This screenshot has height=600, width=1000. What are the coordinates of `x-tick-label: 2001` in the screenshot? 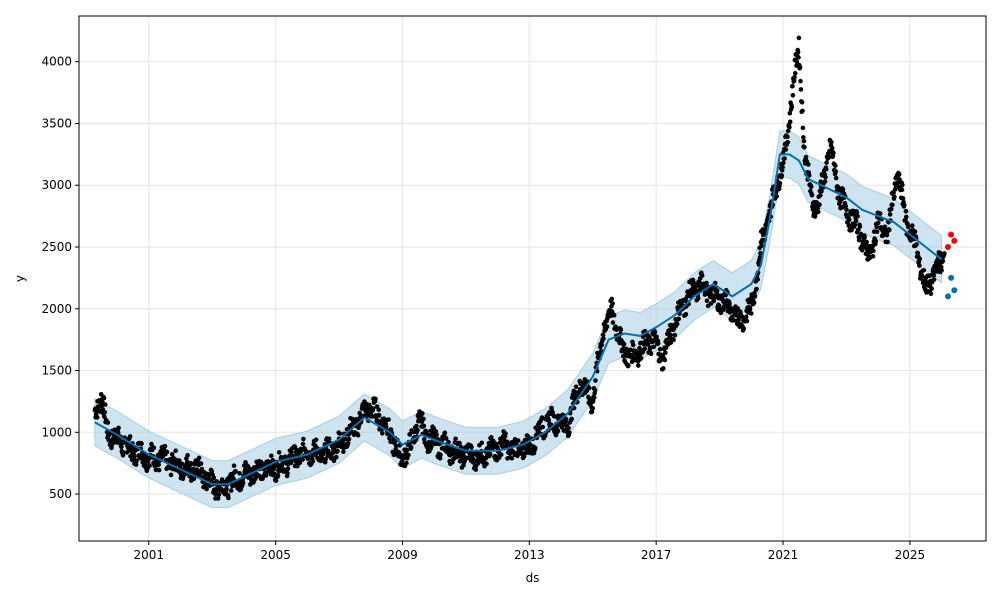 It's located at (148, 555).